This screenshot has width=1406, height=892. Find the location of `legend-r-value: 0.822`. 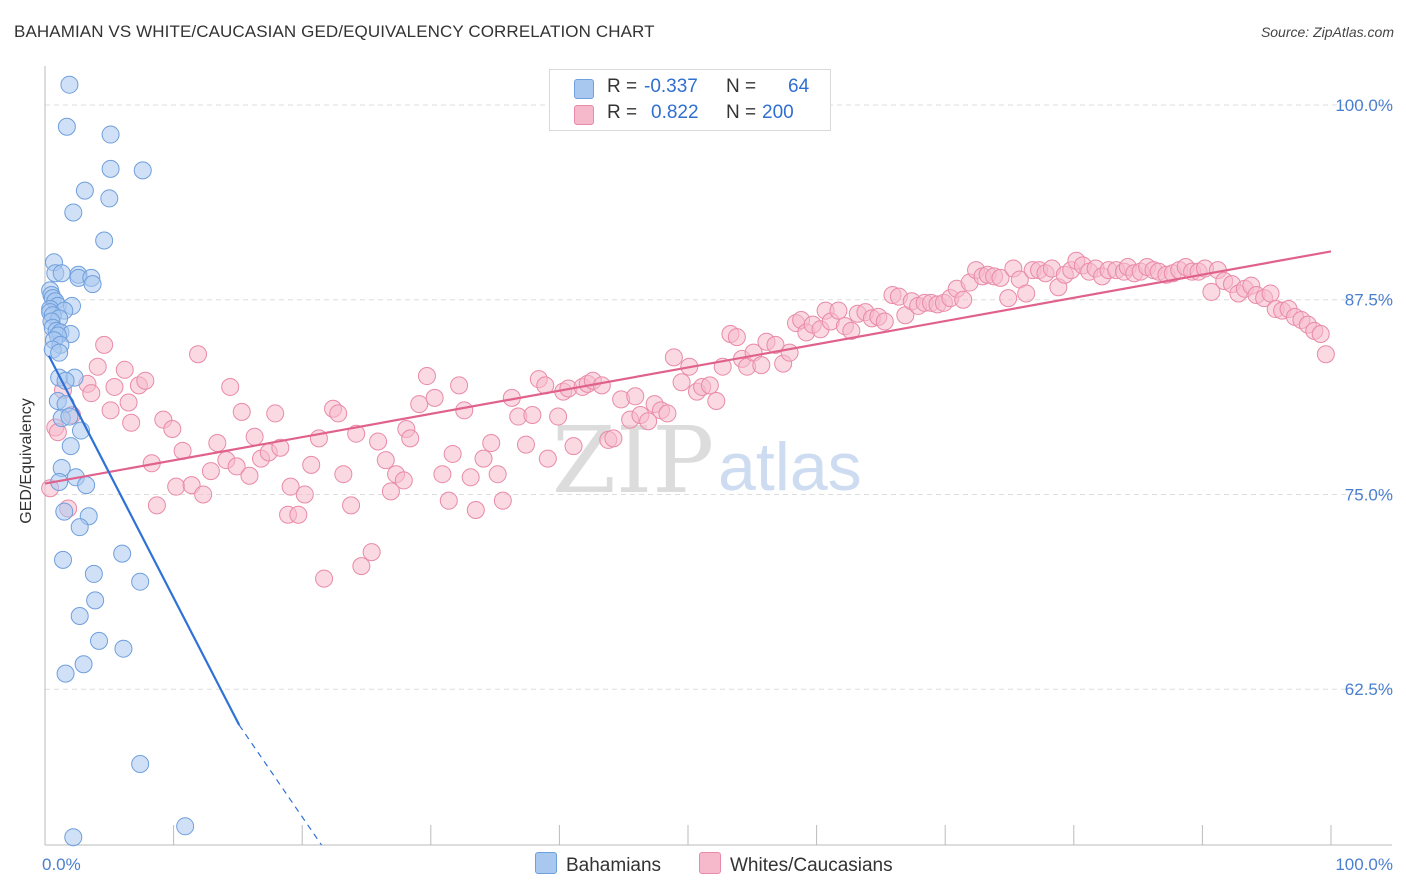

legend-r-value: 0.822 is located at coordinates (675, 112).